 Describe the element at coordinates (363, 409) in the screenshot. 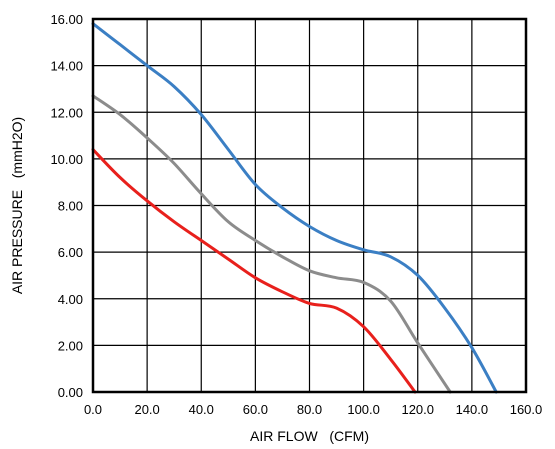

I see `x-tick-label: 100.0` at that location.